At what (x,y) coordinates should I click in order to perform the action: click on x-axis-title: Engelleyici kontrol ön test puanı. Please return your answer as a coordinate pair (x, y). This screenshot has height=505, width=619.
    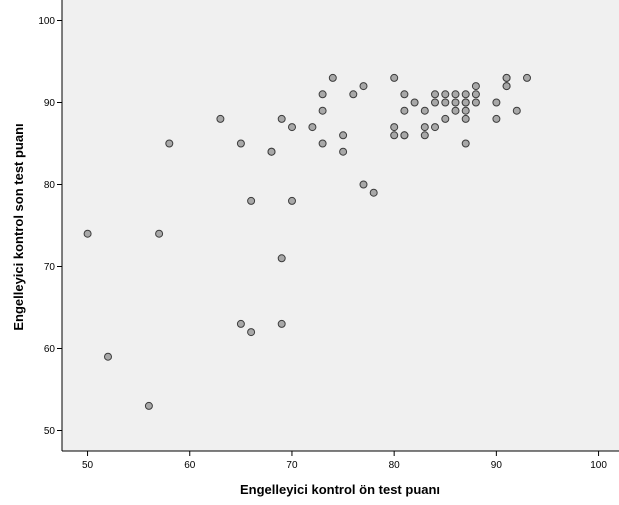
    Looking at the image, I should click on (340, 489).